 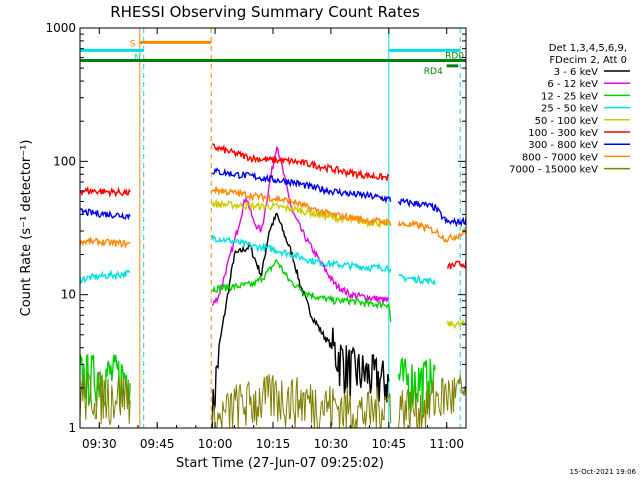 I want to click on legend-label: 3 - 6 keV, so click(x=576, y=72).